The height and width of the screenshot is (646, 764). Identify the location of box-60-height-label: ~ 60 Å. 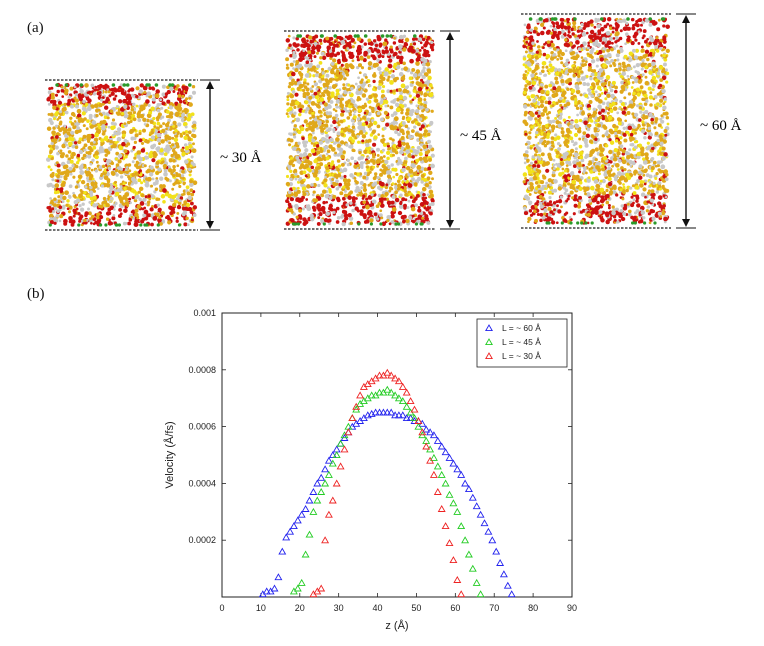
(721, 126).